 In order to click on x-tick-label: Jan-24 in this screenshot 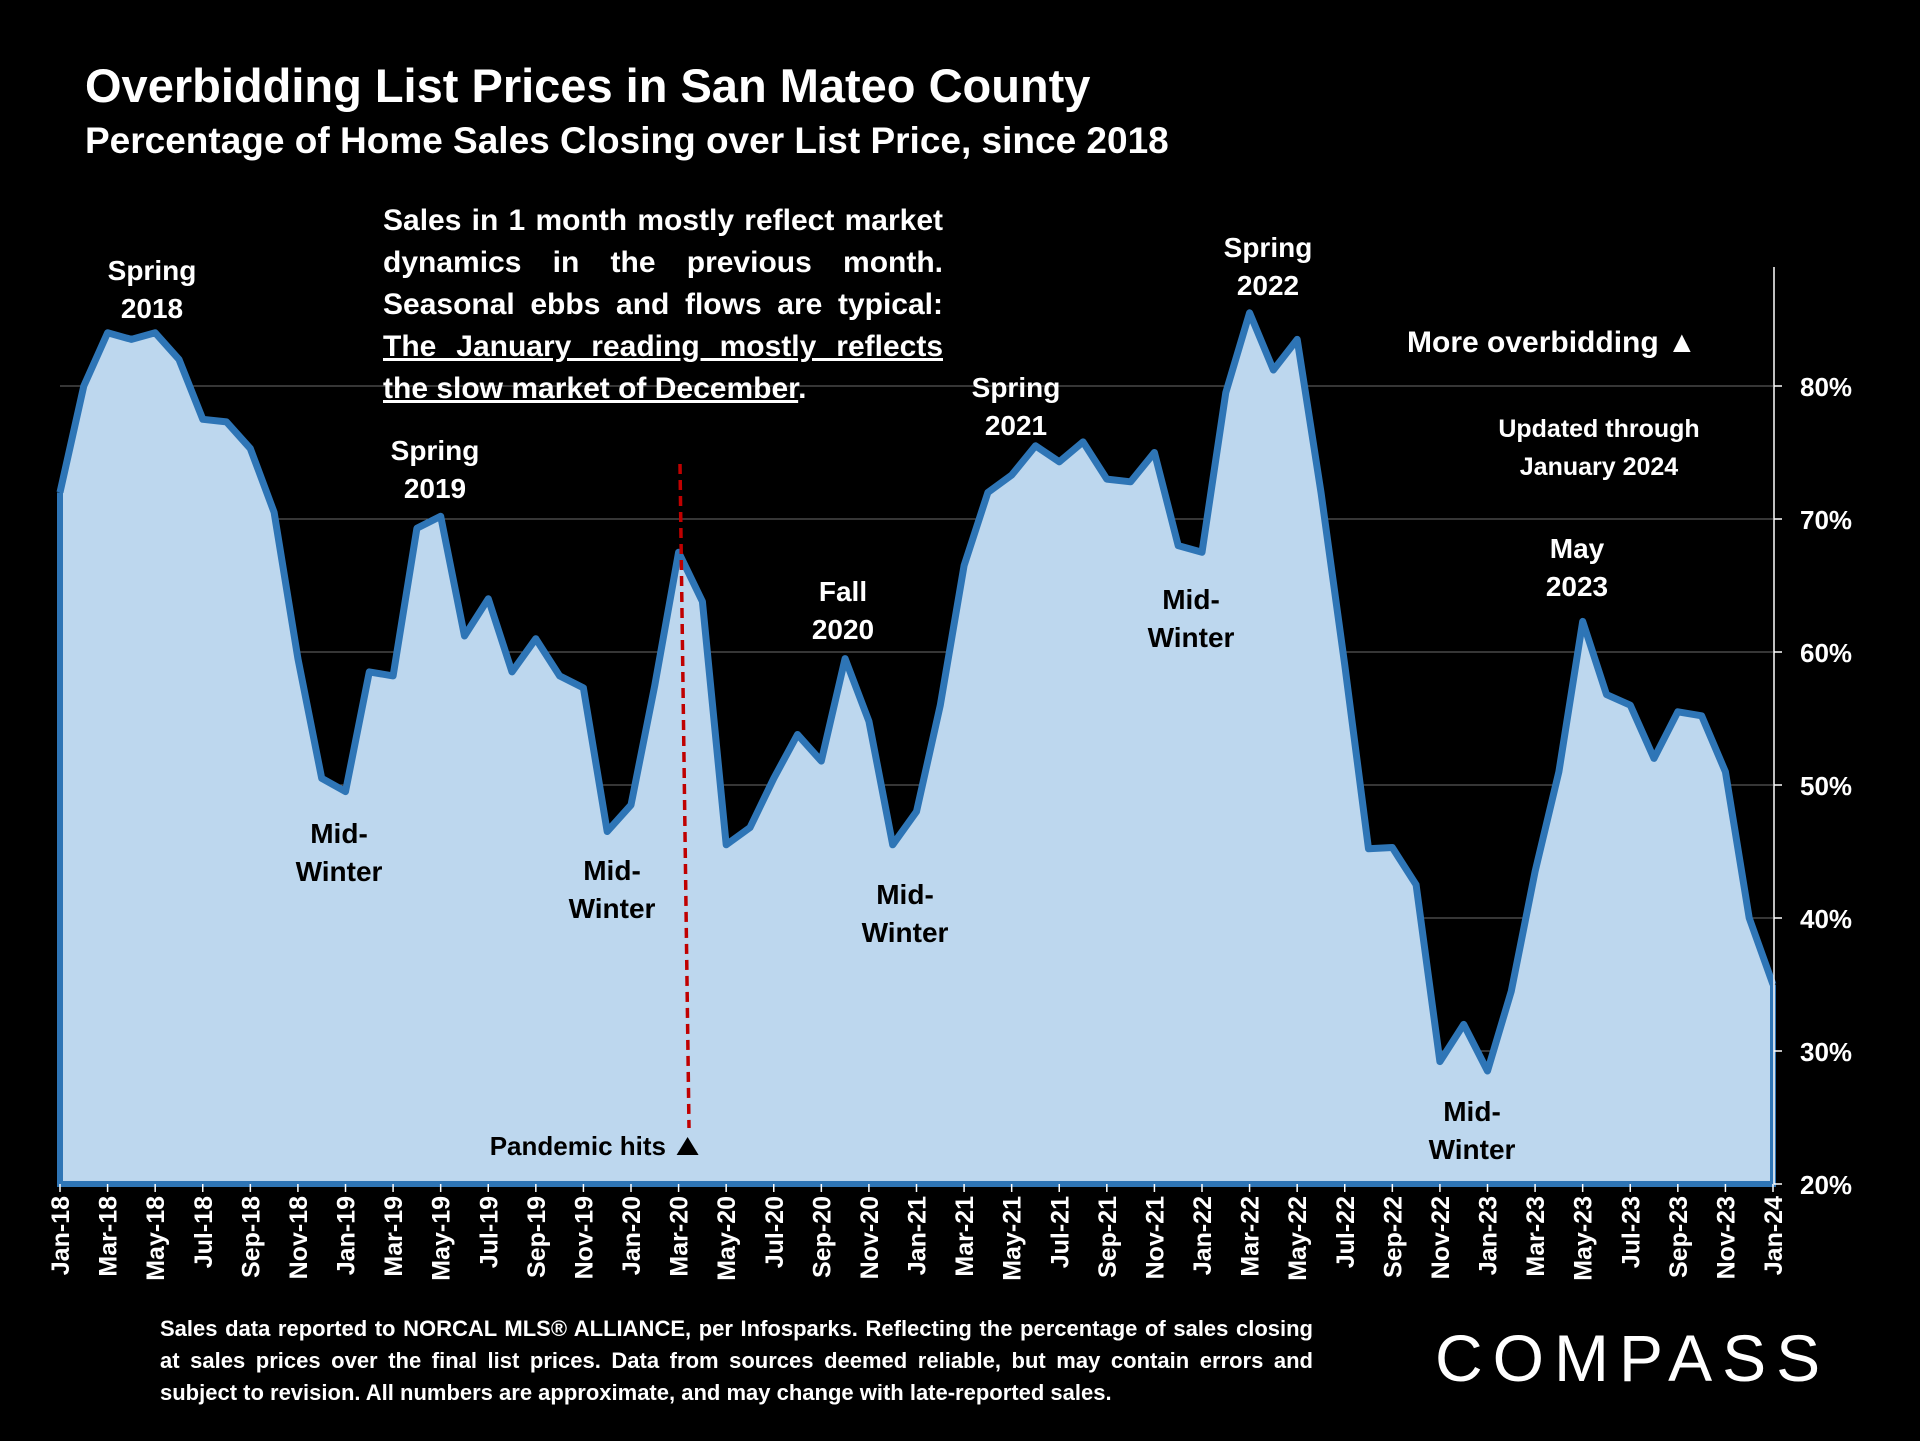, I will do `click(1774, 1235)`.